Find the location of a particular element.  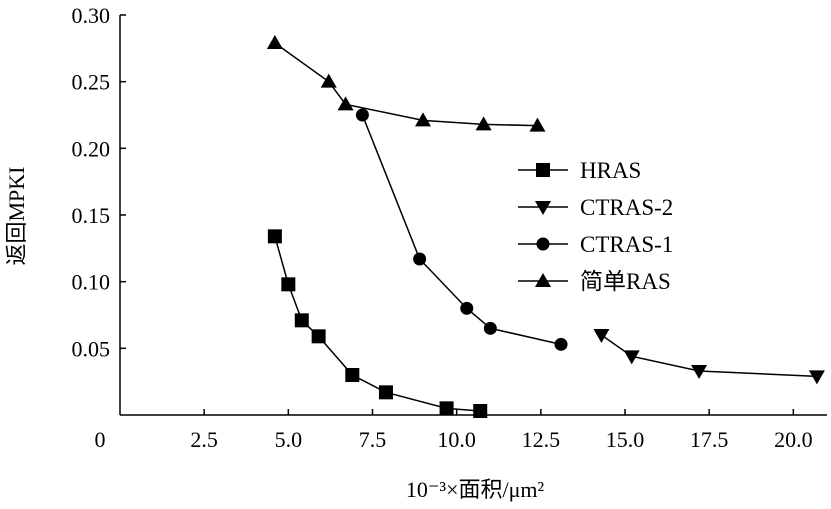

y-tick-label: 0.20 is located at coordinates (91, 148).